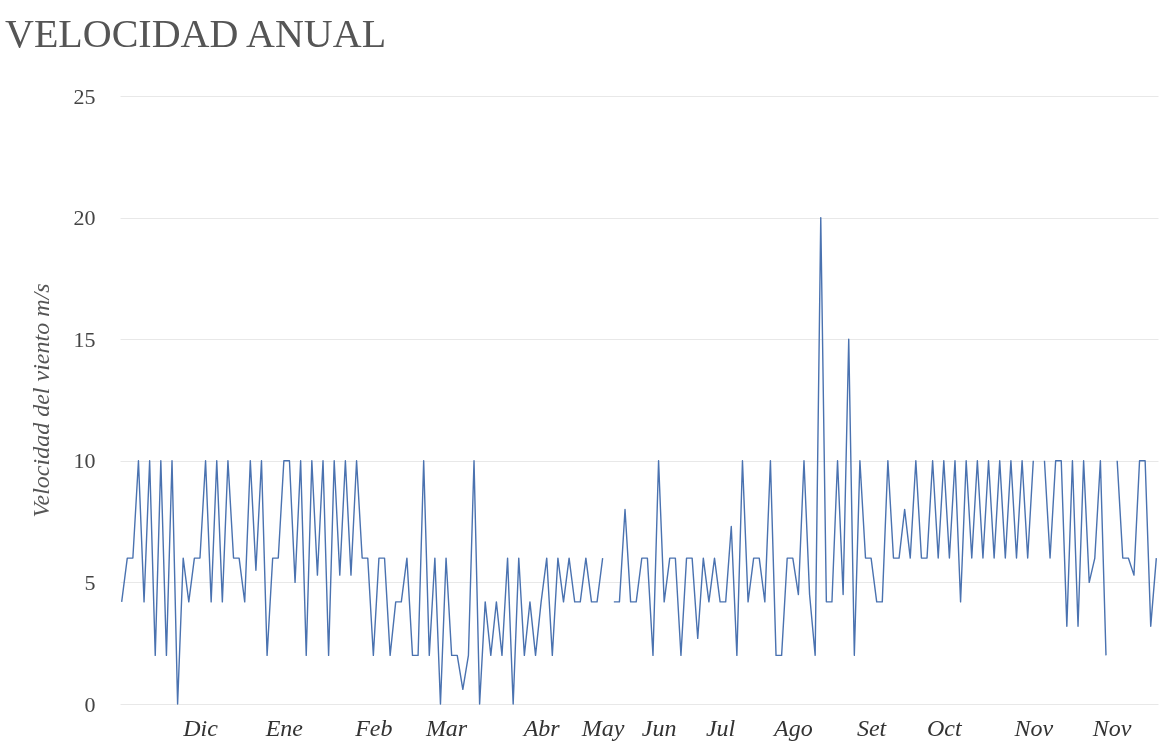 The width and height of the screenshot is (1167, 752). What do you see at coordinates (200, 727) in the screenshot?
I see `x-tick-label: Dic` at bounding box center [200, 727].